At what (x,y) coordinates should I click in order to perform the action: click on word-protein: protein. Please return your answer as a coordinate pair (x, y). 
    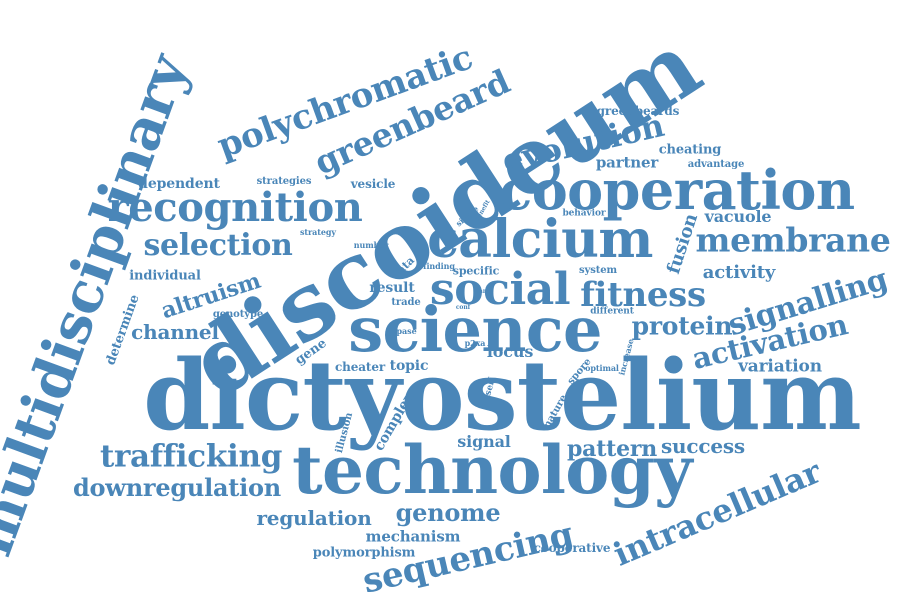
    Looking at the image, I should click on (682, 326).